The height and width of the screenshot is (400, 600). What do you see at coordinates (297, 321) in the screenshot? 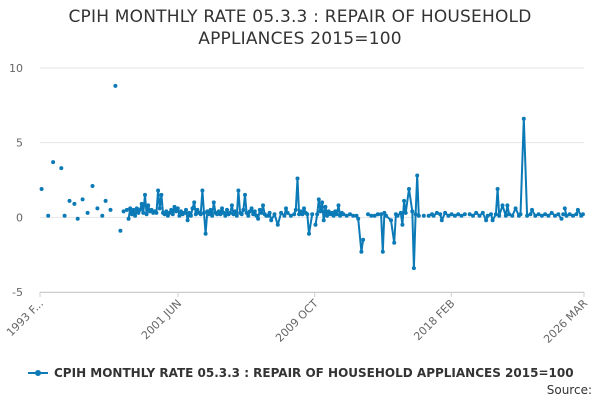
I see `x-tick-label: 2009 OCT` at bounding box center [297, 321].